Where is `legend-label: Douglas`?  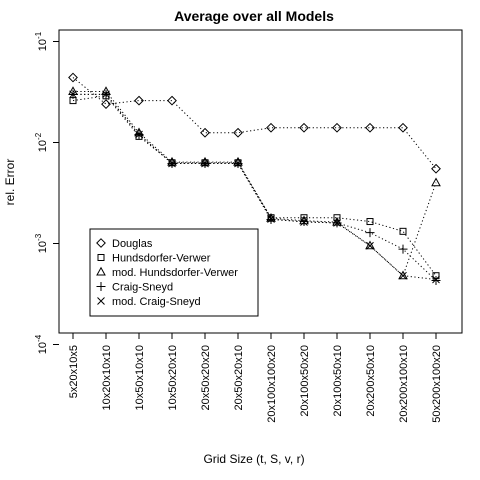
legend-label: Douglas is located at coordinates (132, 244).